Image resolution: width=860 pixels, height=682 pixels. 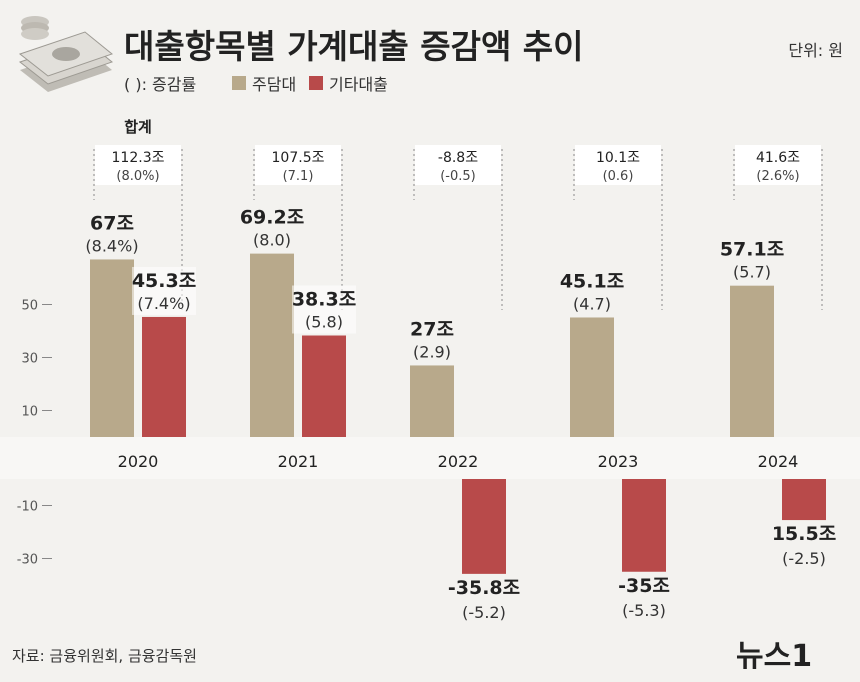 I want to click on legend-swatch-mortgage, so click(x=239, y=83).